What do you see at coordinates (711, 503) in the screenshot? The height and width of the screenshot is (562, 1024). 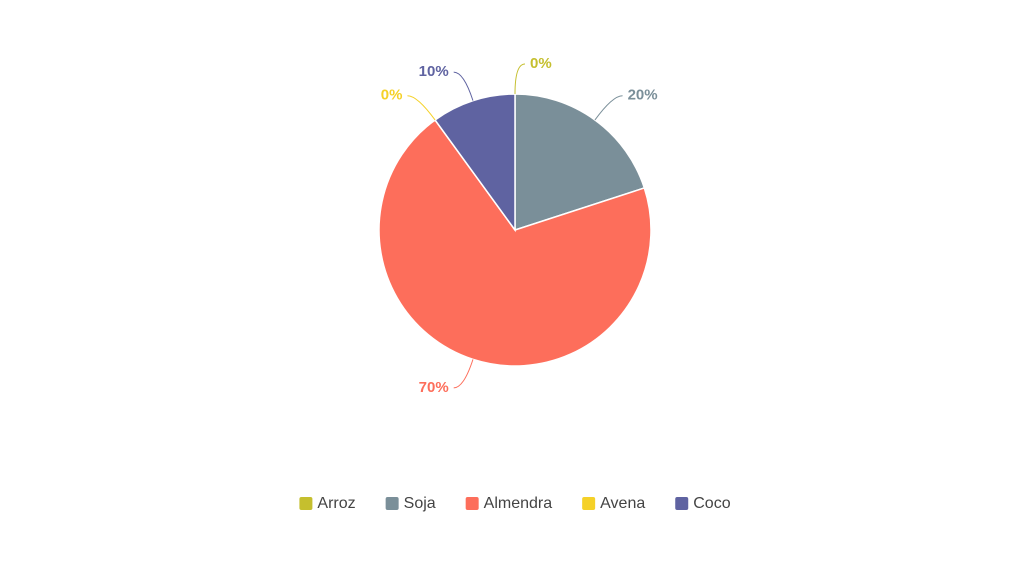 I see `legend-label: Coco` at bounding box center [711, 503].